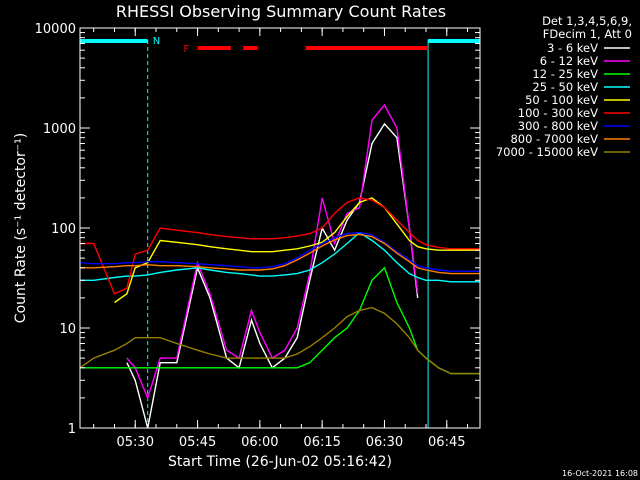 The height and width of the screenshot is (480, 640). What do you see at coordinates (156, 41) in the screenshot?
I see `night-flag-label: N` at bounding box center [156, 41].